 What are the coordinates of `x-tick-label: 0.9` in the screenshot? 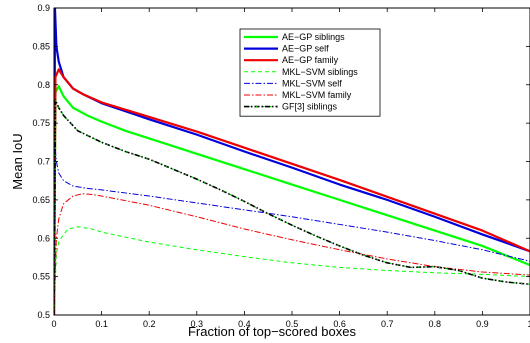 It's located at (482, 324).